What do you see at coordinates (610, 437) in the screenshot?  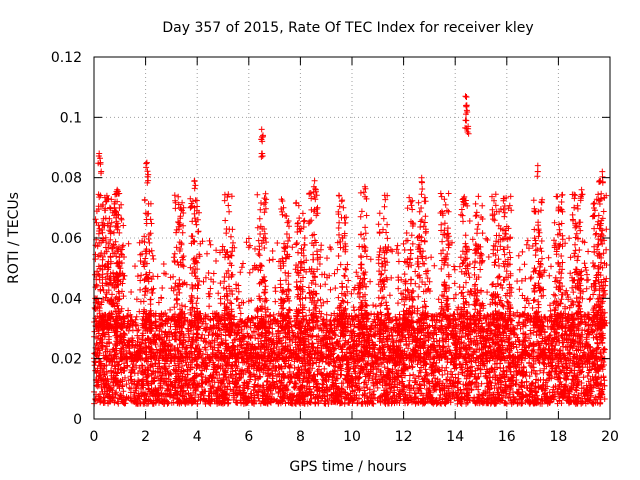 I see `x-tick-label: 20` at bounding box center [610, 437].